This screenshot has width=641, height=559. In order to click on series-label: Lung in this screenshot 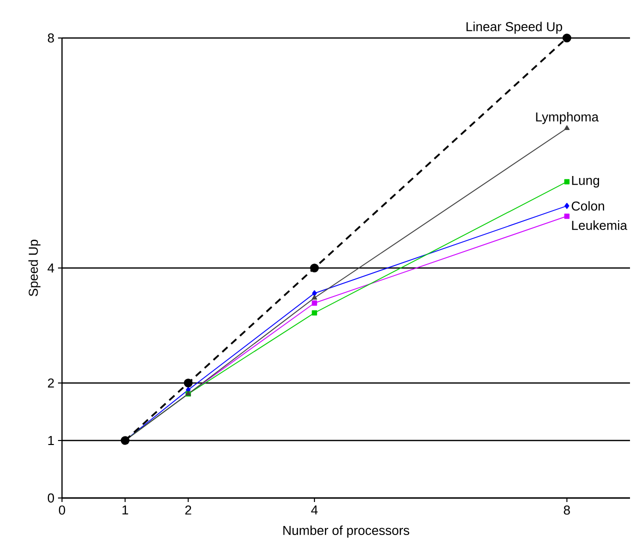, I will do `click(586, 182)`.